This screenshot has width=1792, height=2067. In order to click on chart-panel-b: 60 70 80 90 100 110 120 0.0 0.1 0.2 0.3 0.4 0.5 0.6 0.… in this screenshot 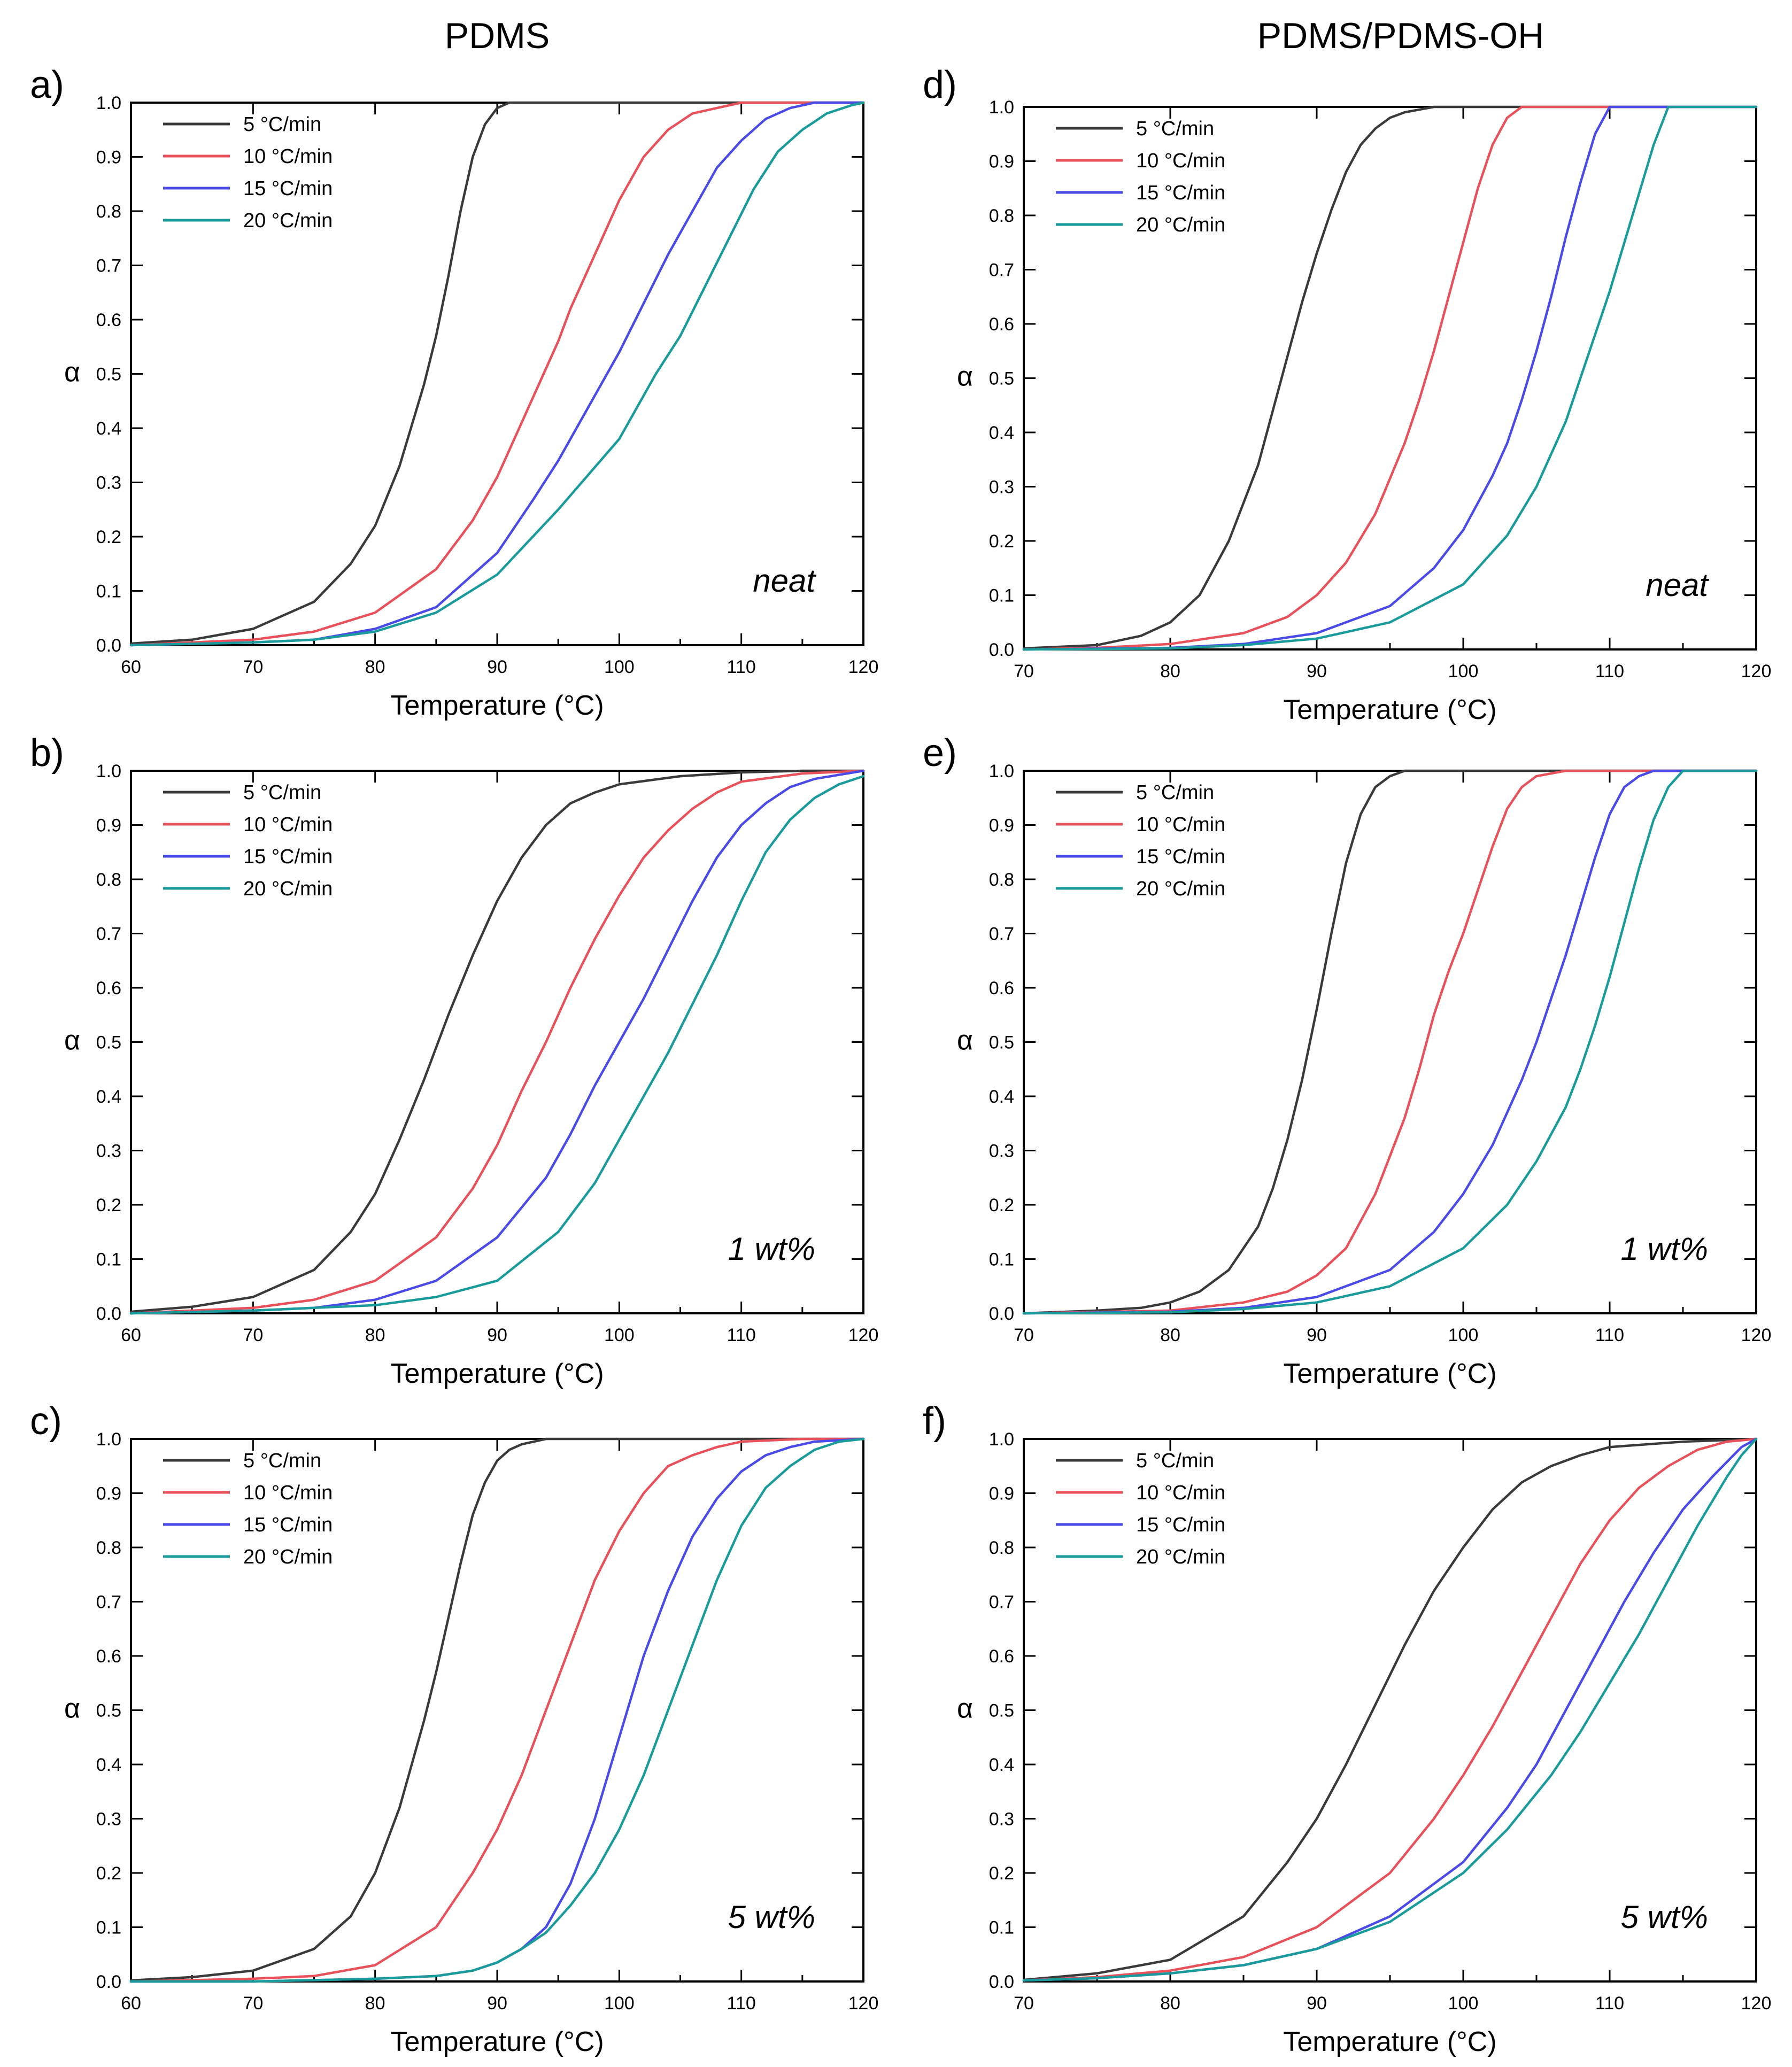, I will do `click(471, 1075)`.